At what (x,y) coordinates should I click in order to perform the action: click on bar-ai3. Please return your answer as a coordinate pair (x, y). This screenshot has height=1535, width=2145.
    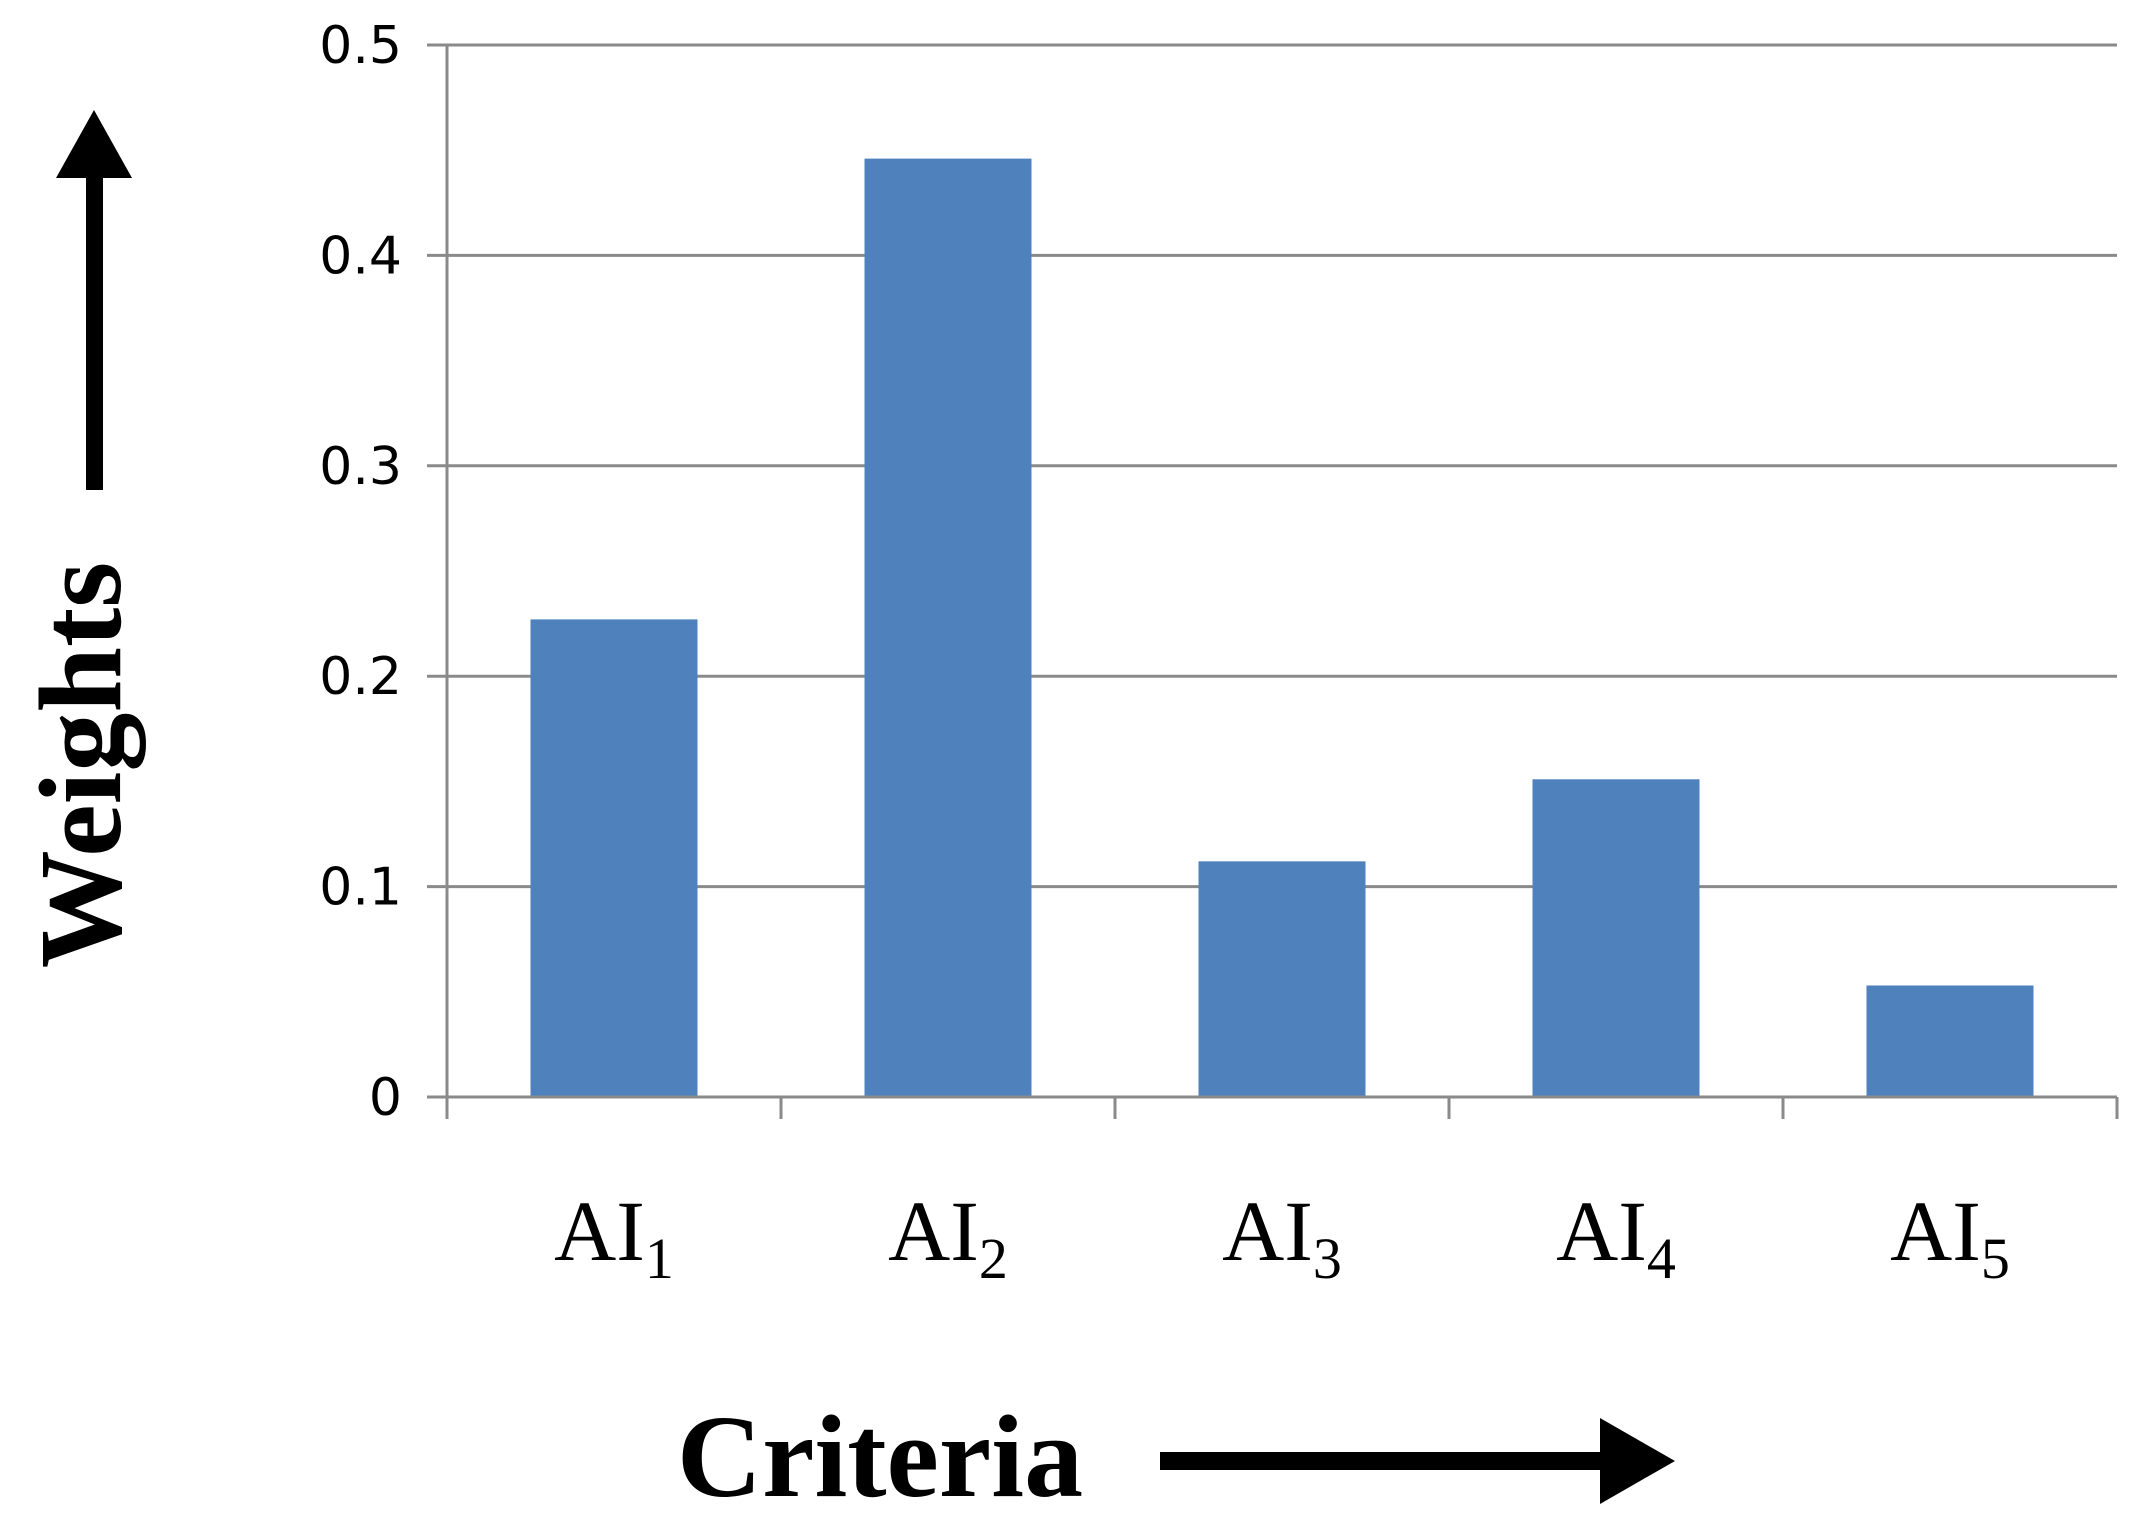
    Looking at the image, I should click on (1282, 979).